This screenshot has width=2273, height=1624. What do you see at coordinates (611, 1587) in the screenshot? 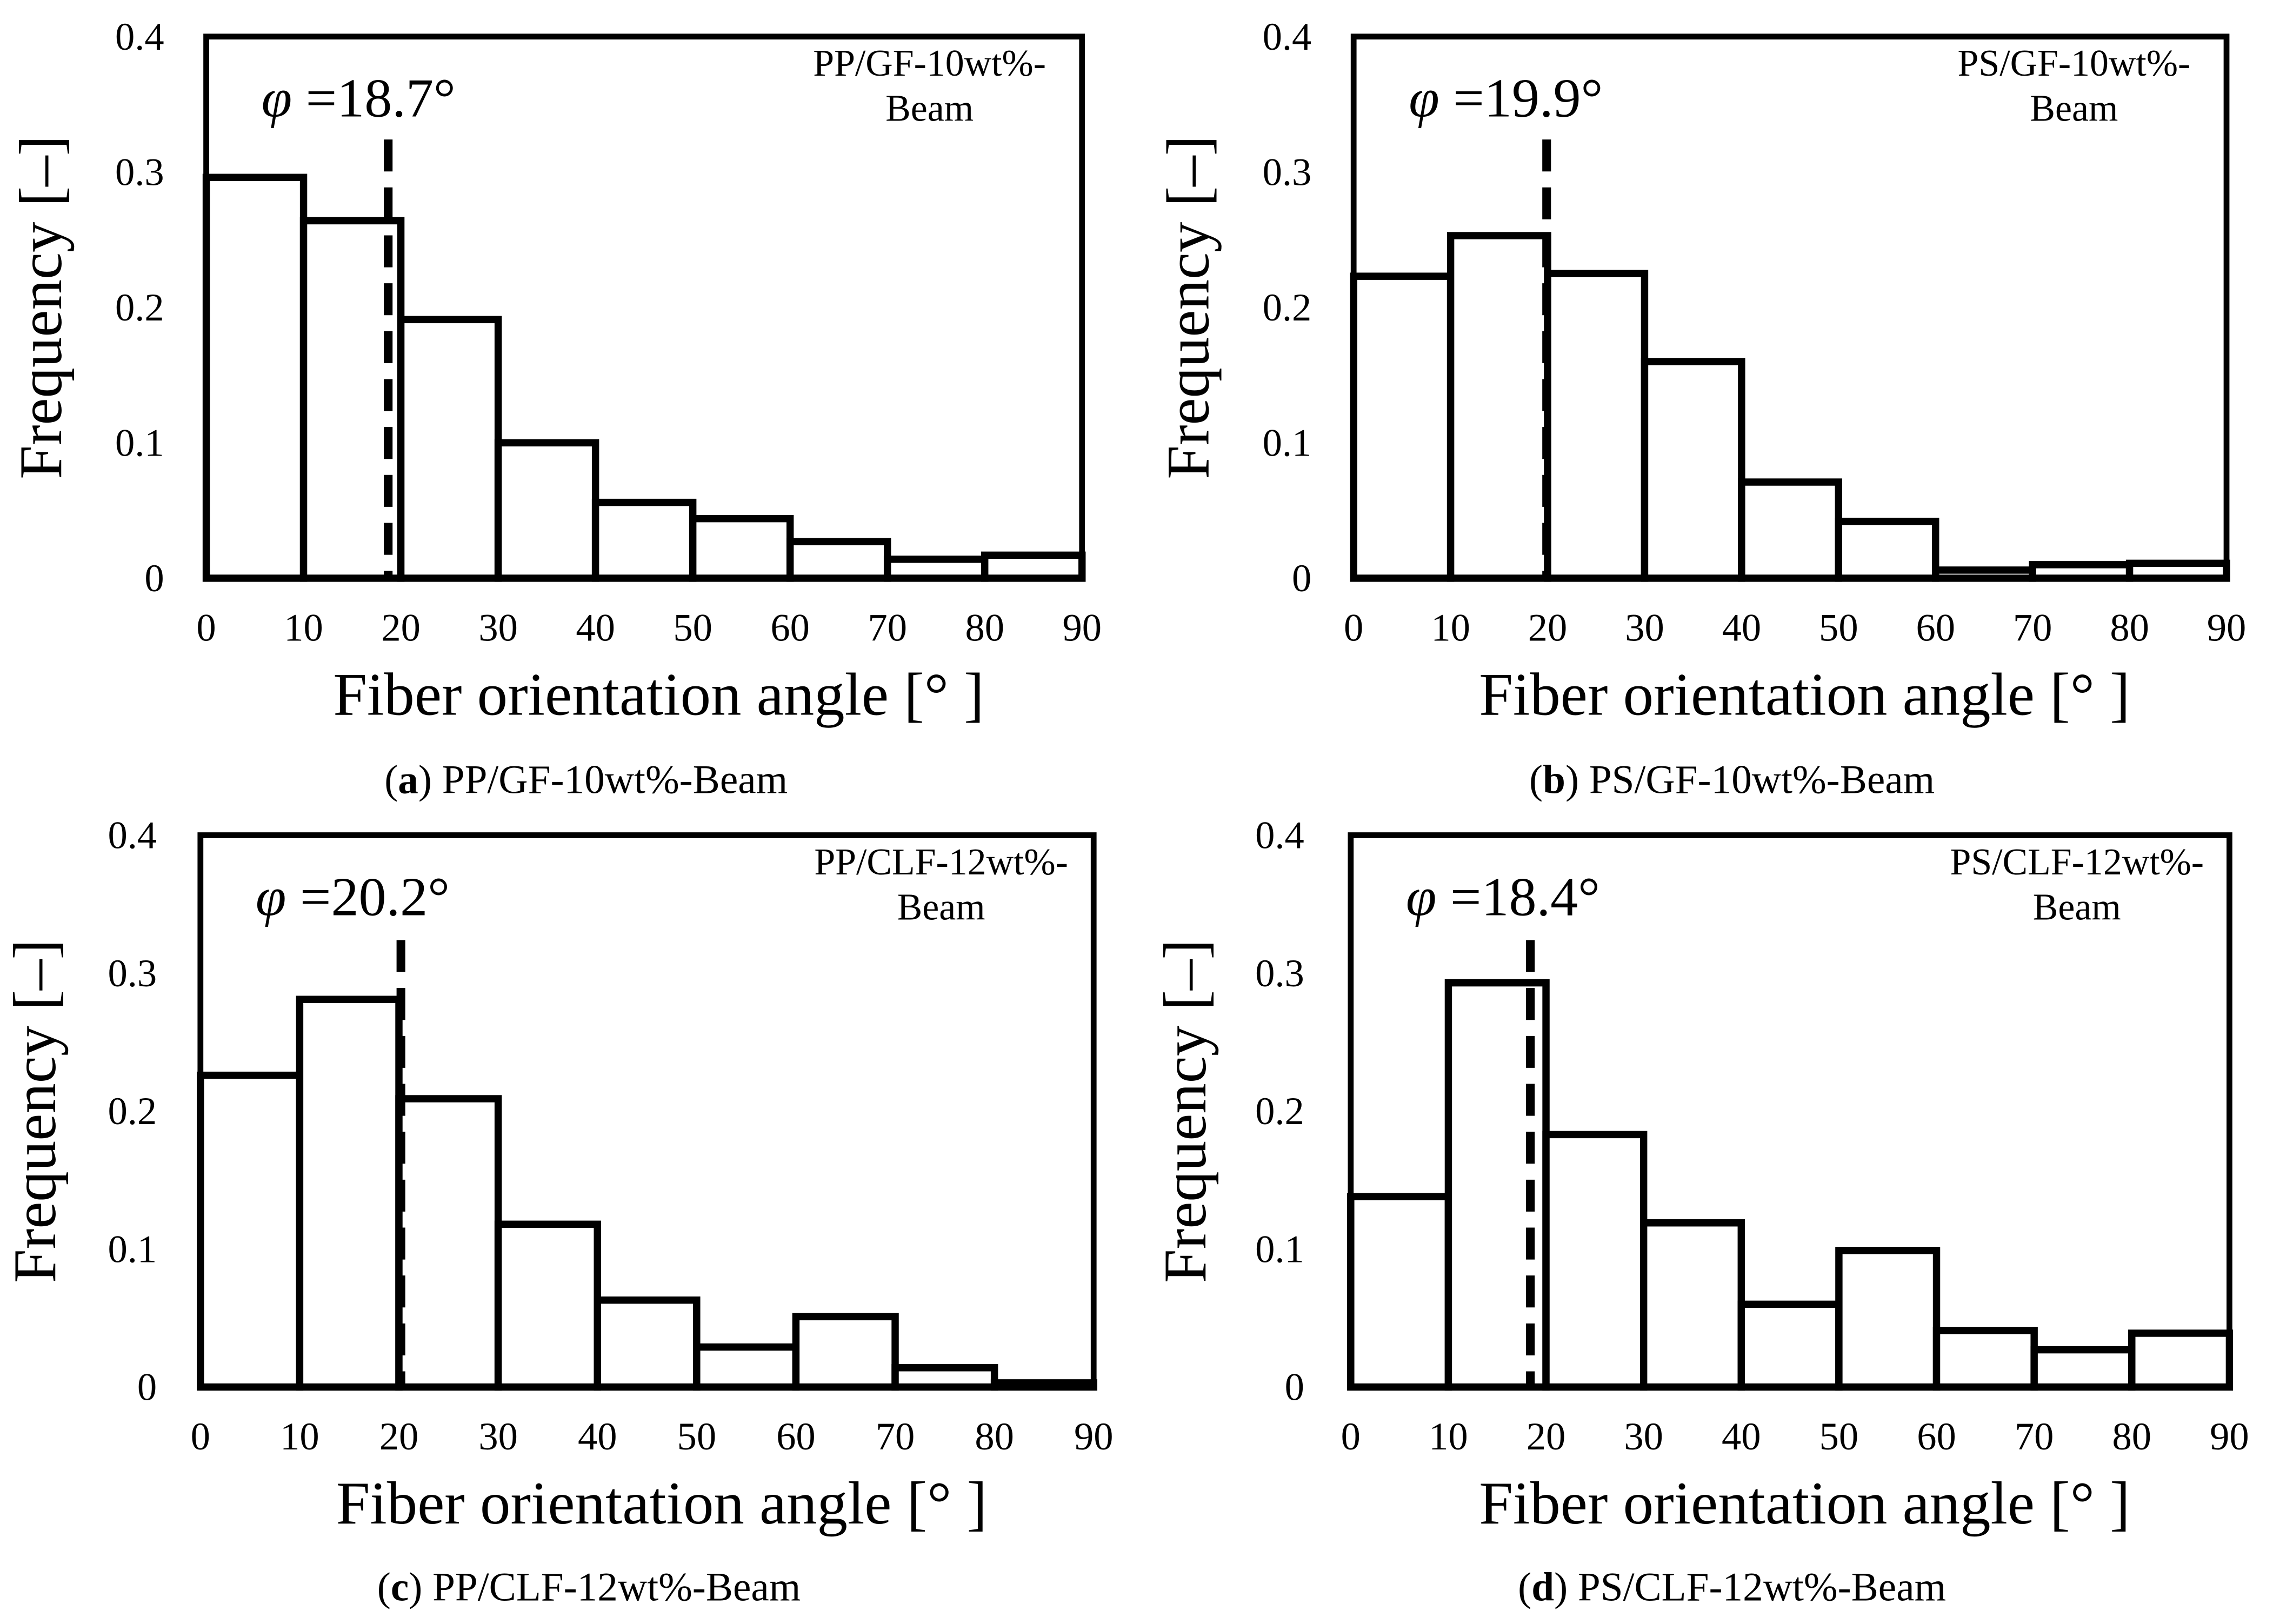
I see `caption-text: PP/CLF-12wt%-Beam` at bounding box center [611, 1587].